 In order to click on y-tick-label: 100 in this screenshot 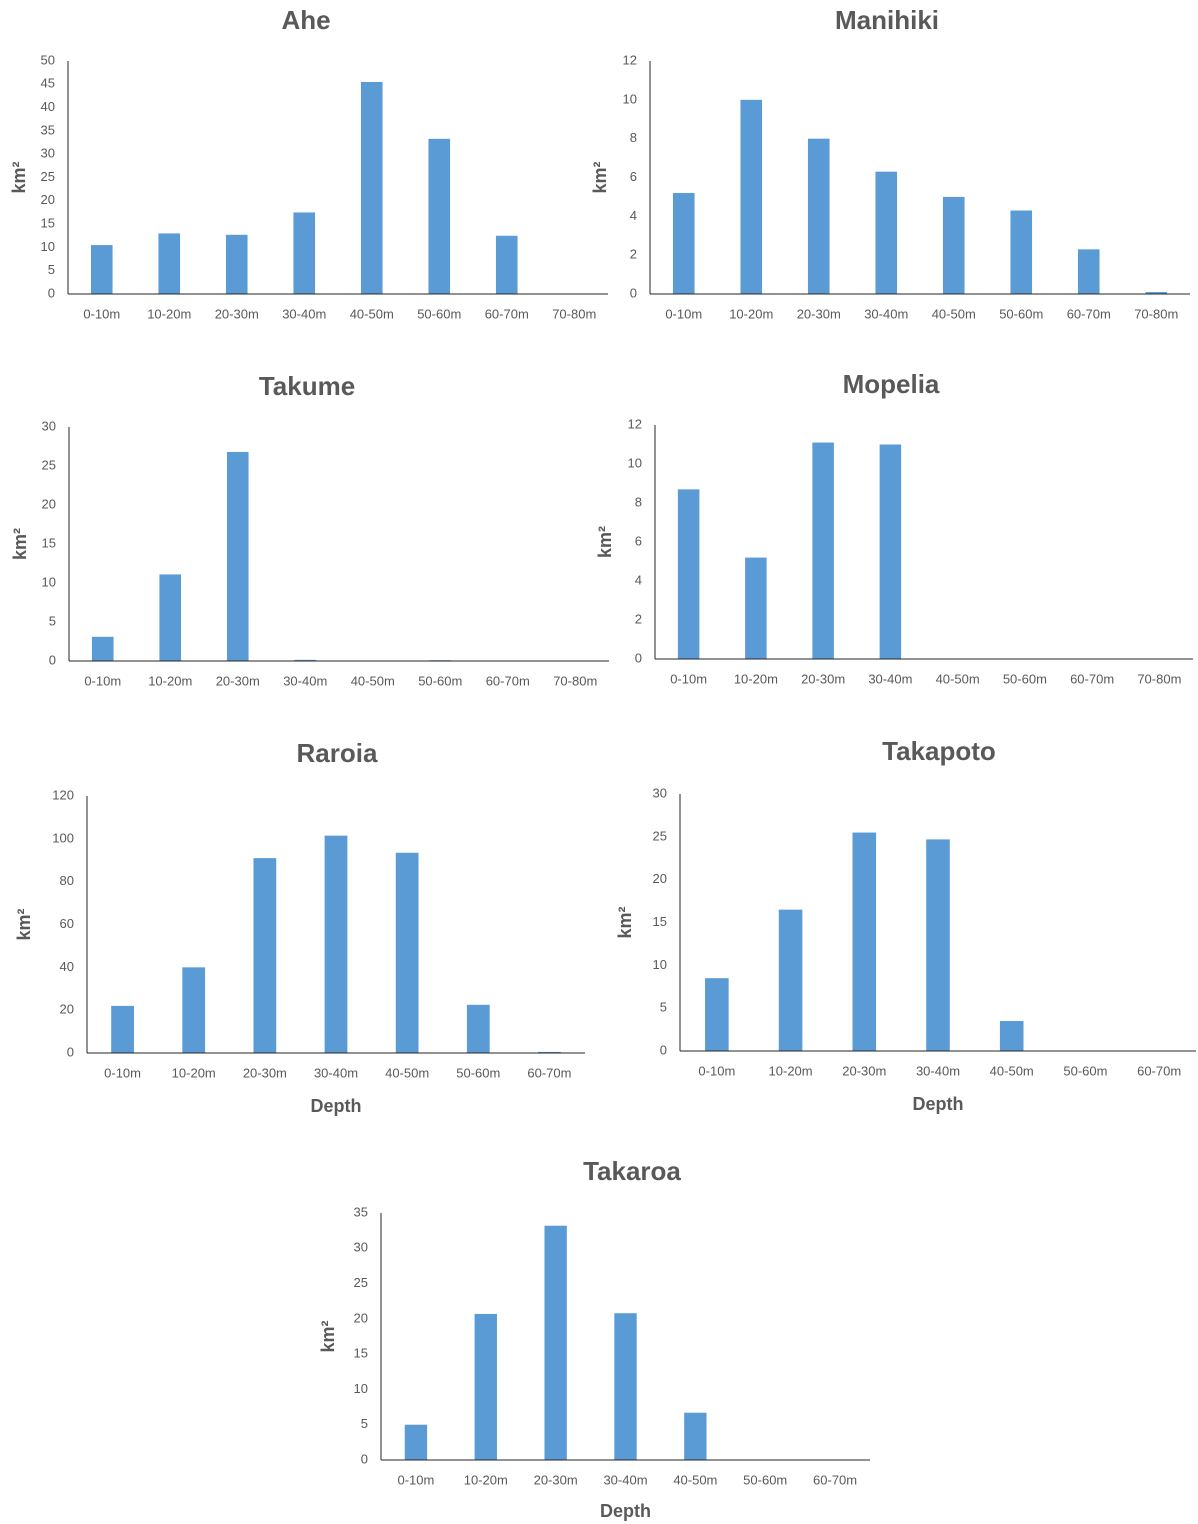, I will do `click(63, 837)`.